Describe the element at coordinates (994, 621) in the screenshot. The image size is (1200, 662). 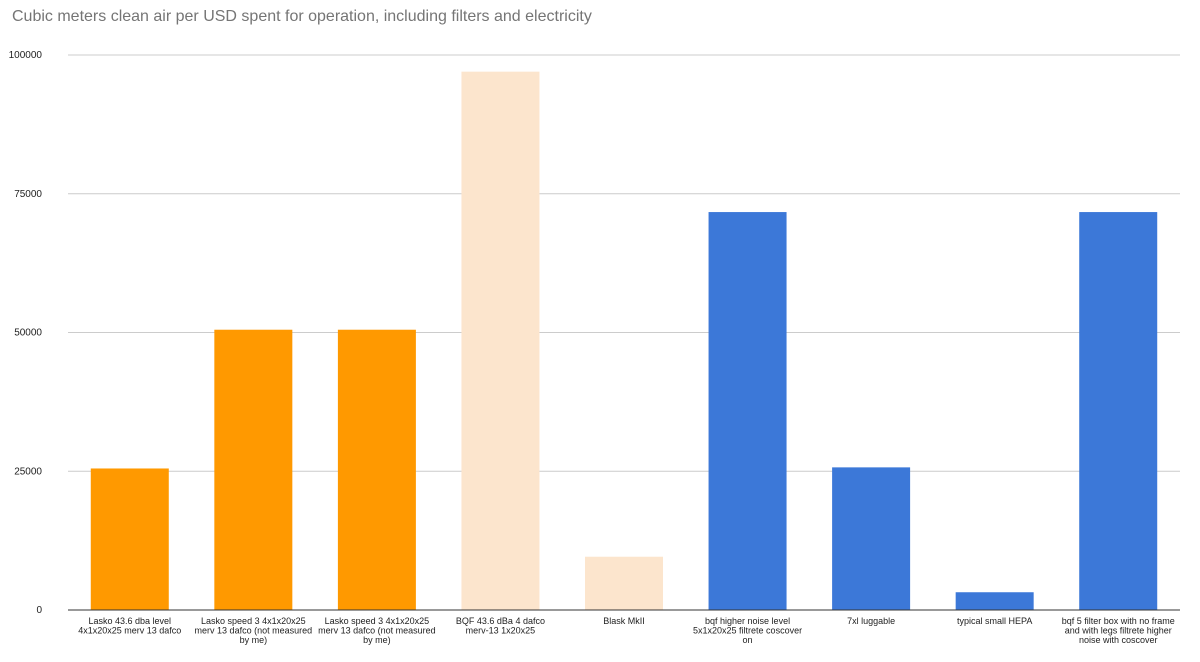
I see `x-tick-label: typical small HEPA` at that location.